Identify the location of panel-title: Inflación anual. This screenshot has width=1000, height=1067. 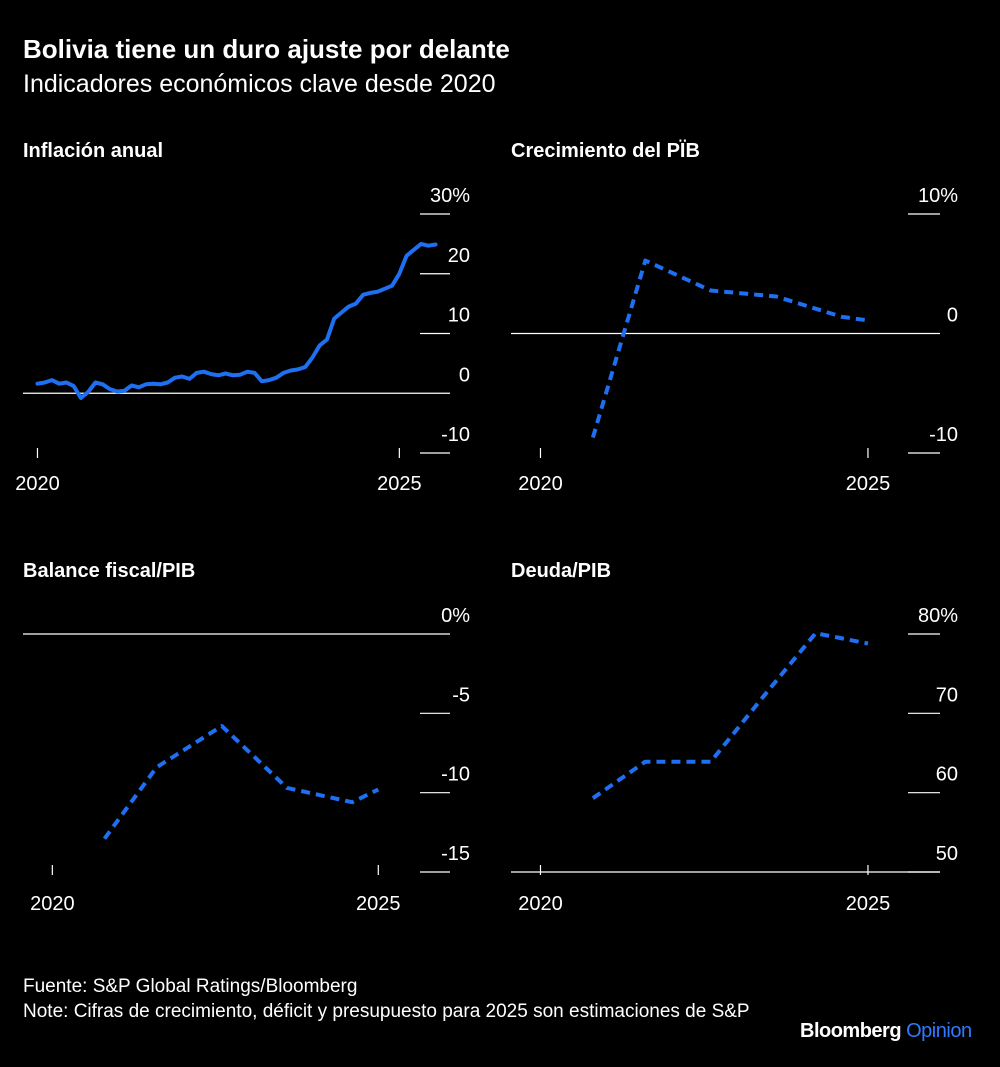
(93, 151).